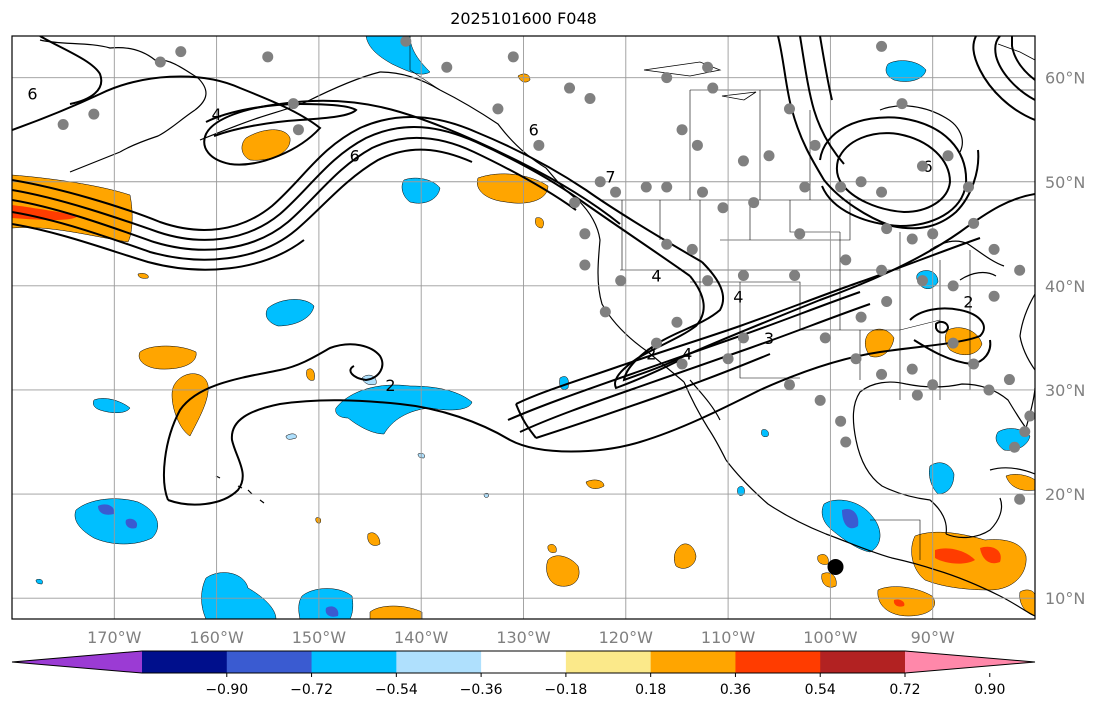 The width and height of the screenshot is (1105, 712). What do you see at coordinates (319, 637) in the screenshot?
I see `longitude-tick-label: 150°W` at bounding box center [319, 637].